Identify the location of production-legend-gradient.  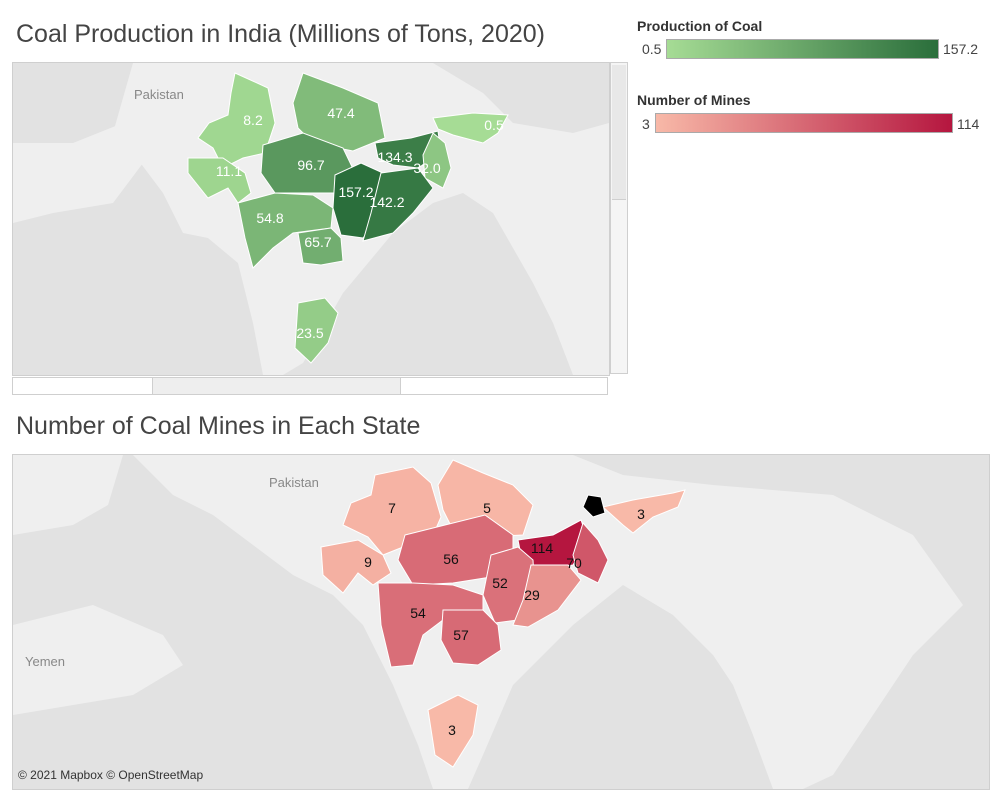
(802, 49).